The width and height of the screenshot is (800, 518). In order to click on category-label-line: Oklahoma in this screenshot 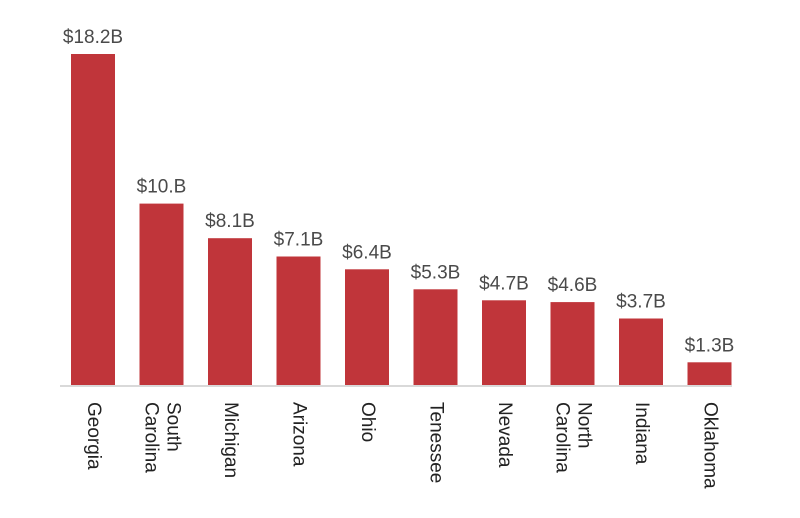, I will do `click(709, 445)`.